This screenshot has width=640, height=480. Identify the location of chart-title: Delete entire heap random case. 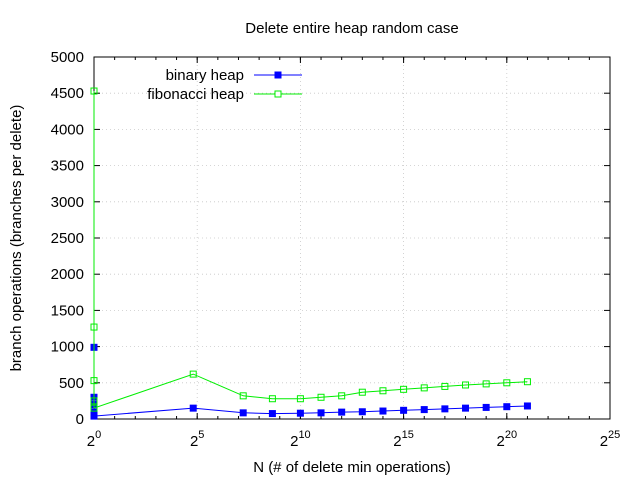
(351, 28).